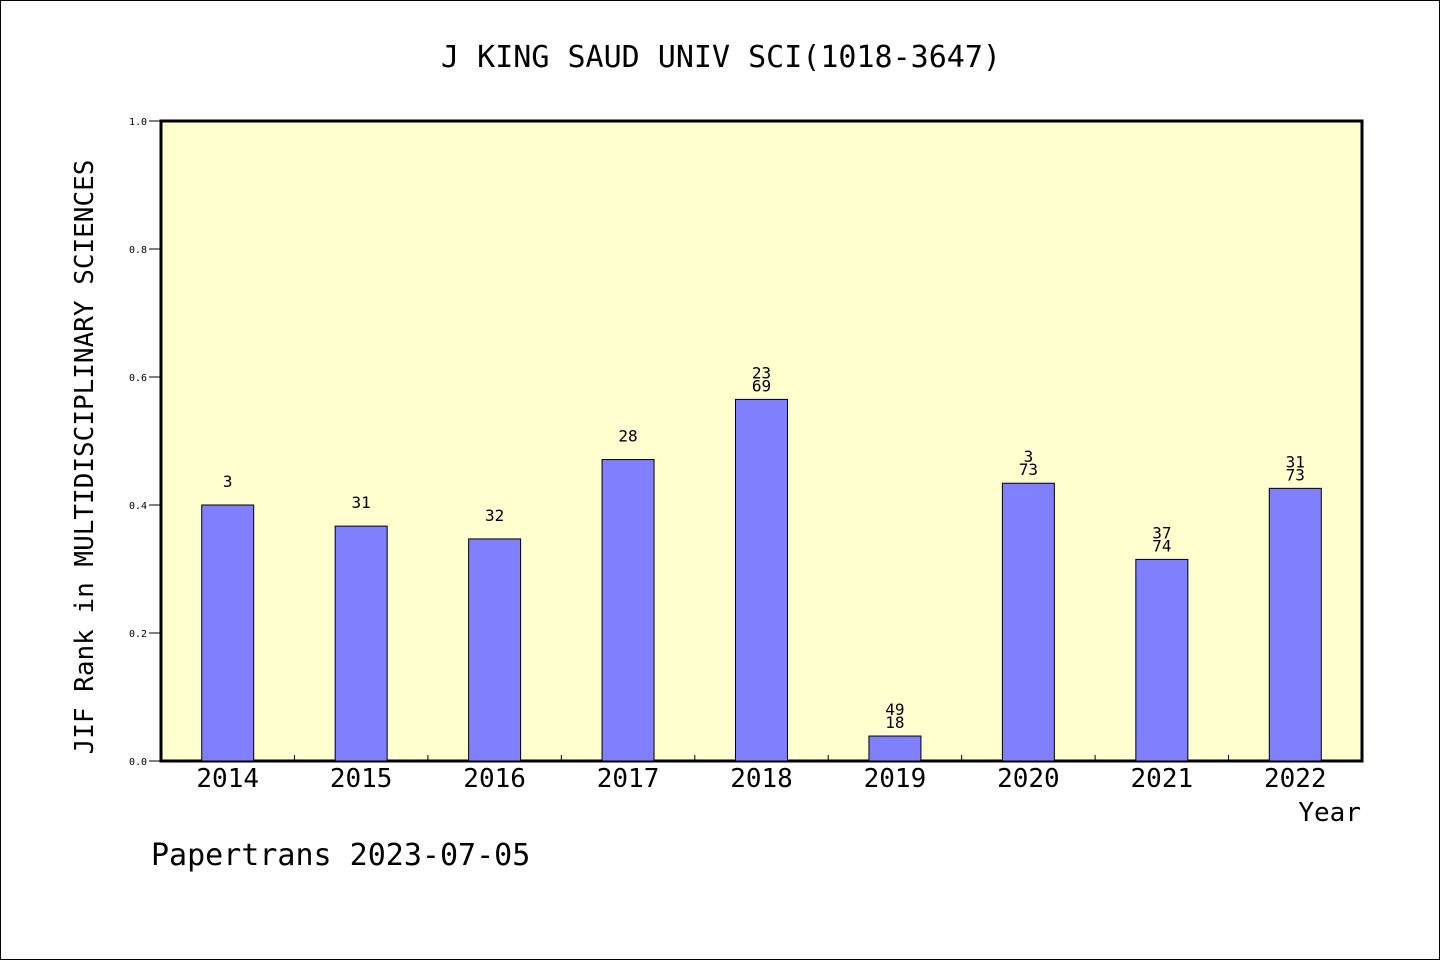  I want to click on bar-data-label: 69, so click(761, 385).